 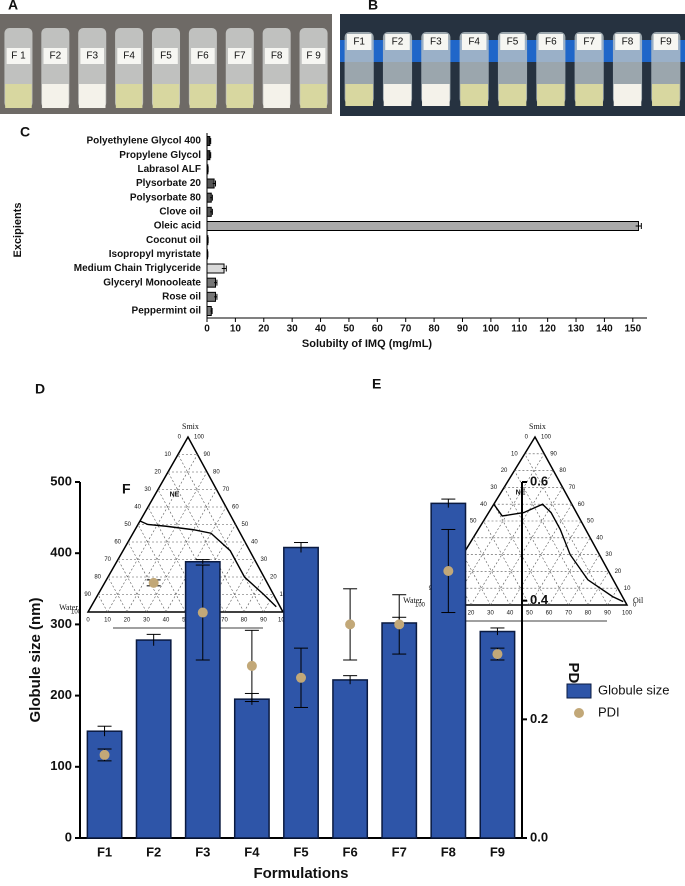 What do you see at coordinates (491, 329) in the screenshot?
I see `x-tick-label: 100` at bounding box center [491, 329].